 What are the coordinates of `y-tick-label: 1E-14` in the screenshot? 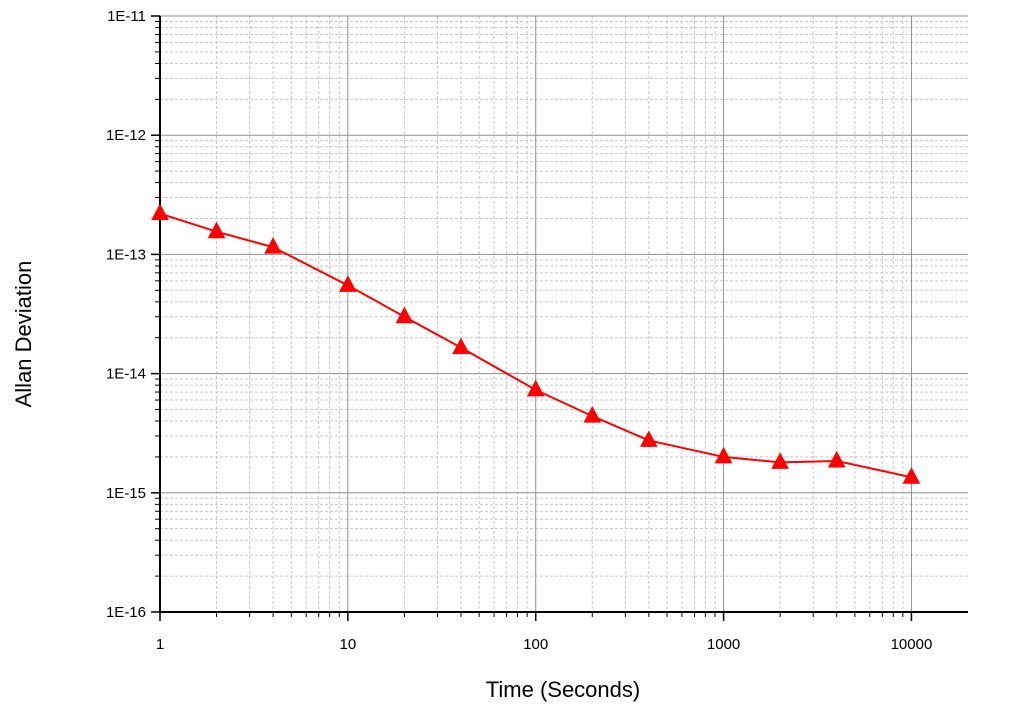 It's located at (126, 374).